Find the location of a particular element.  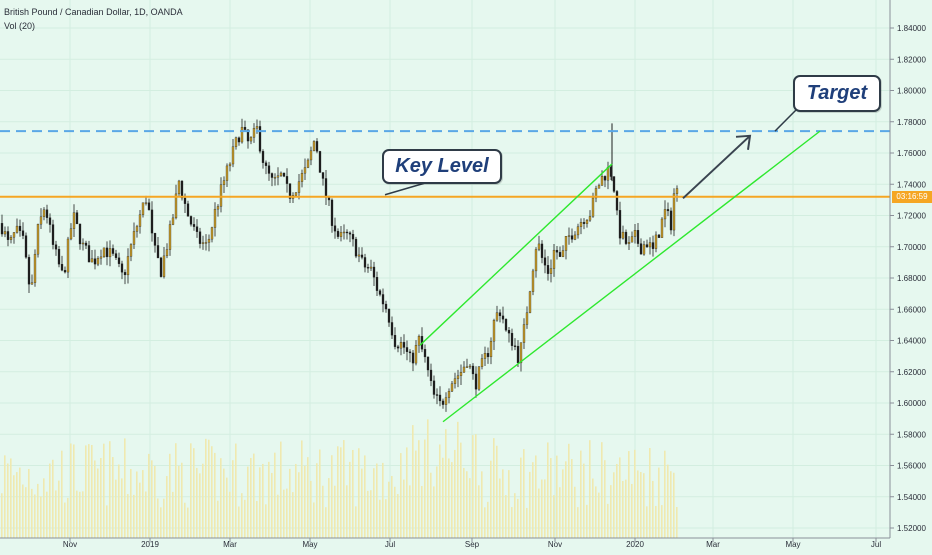

key-level-callout: Key Level is located at coordinates (442, 166).